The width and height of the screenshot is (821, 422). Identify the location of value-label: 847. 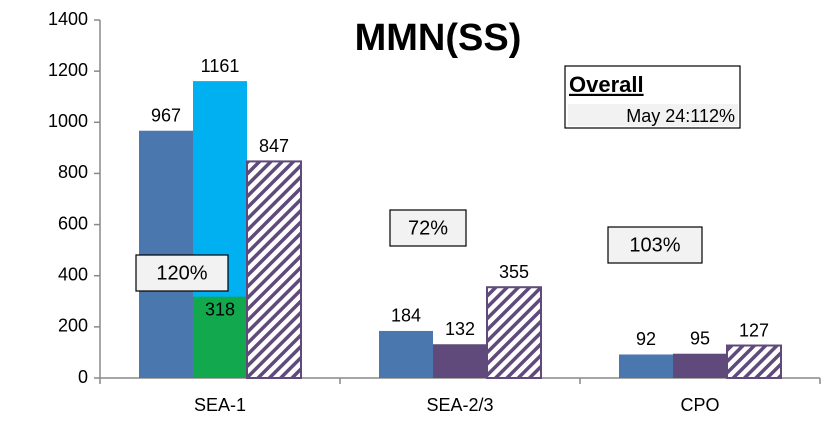
(274, 146).